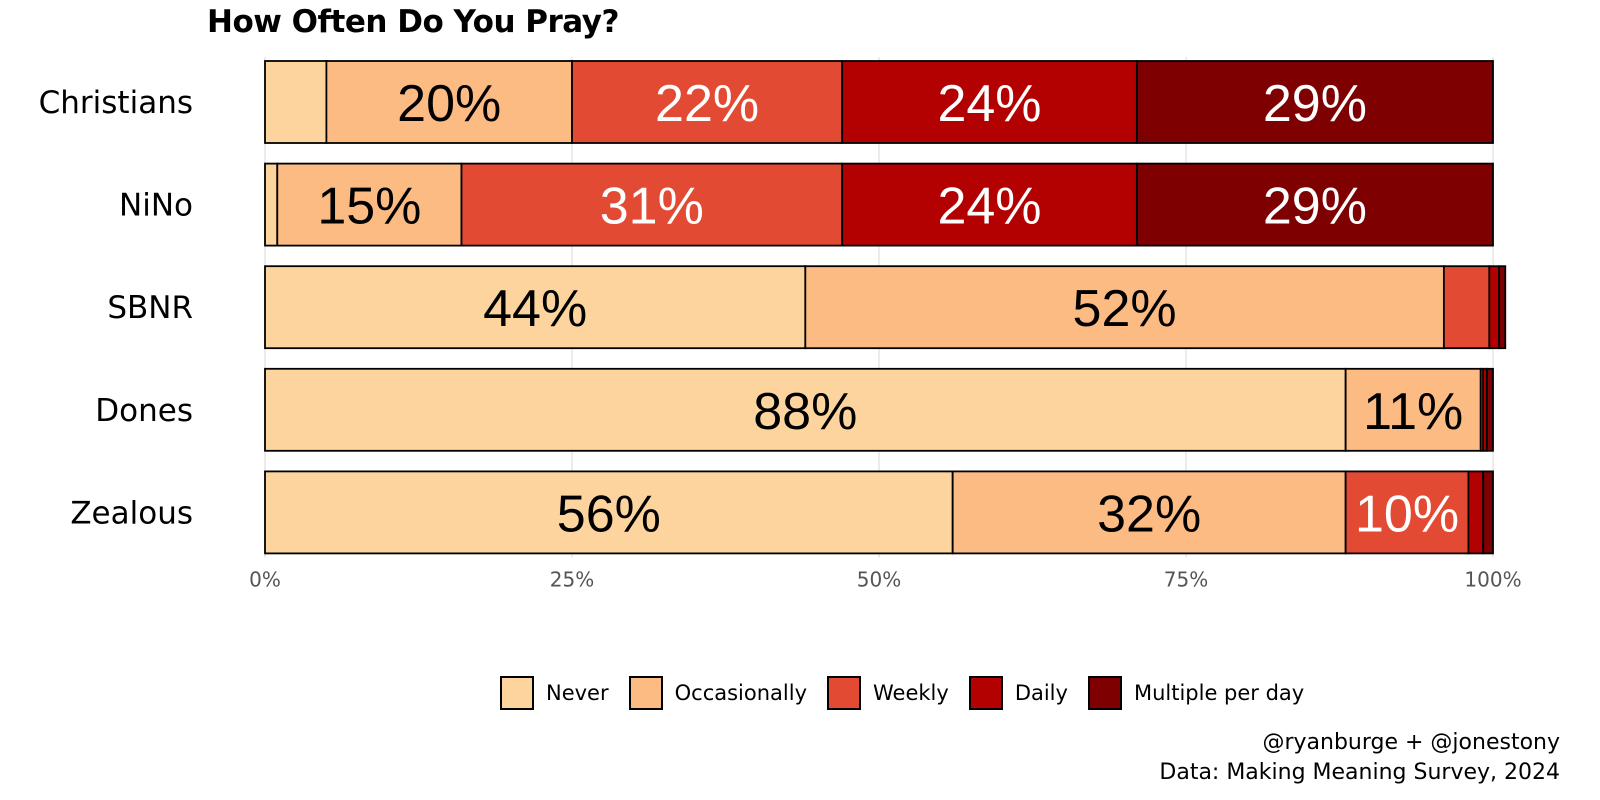  Describe the element at coordinates (1494, 307) in the screenshot. I see `bar-sbnr-daily` at that location.